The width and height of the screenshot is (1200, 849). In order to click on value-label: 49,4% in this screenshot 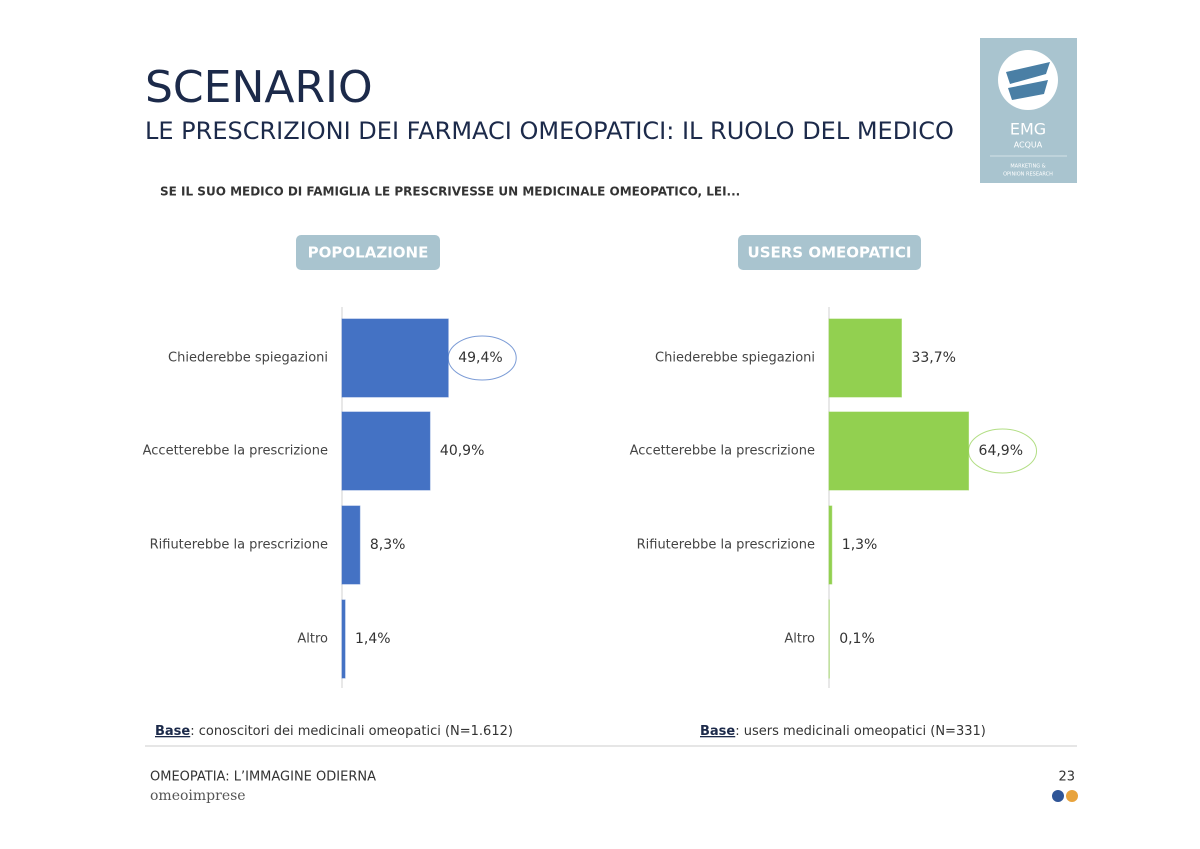, I will do `click(480, 358)`.